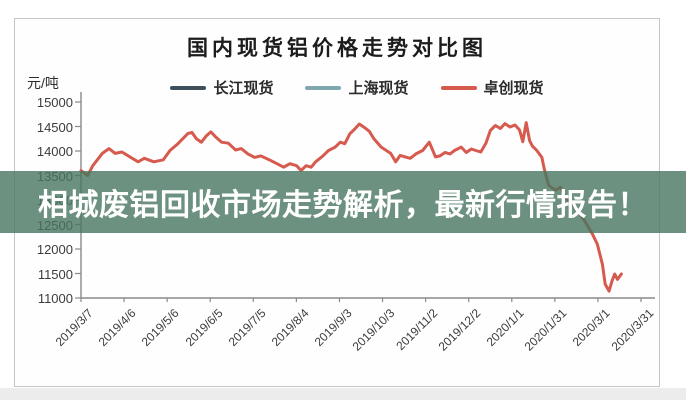 The height and width of the screenshot is (400, 686). I want to click on legend-label: 长江现货, so click(243, 89).